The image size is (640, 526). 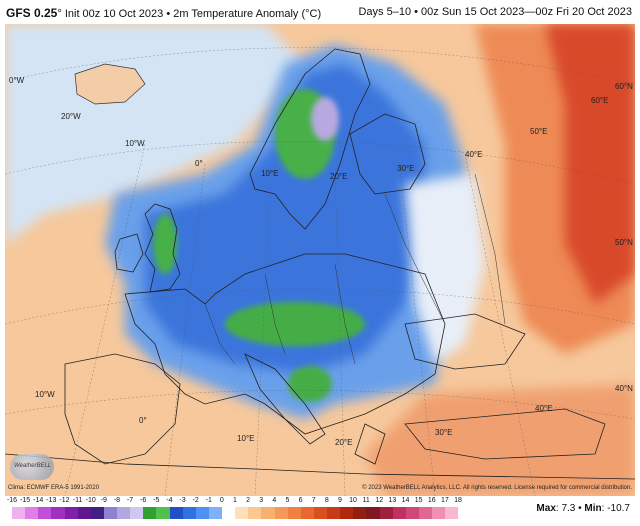 What do you see at coordinates (444, 500) in the screenshot?
I see `colorbar-tick-label: 17` at bounding box center [444, 500].